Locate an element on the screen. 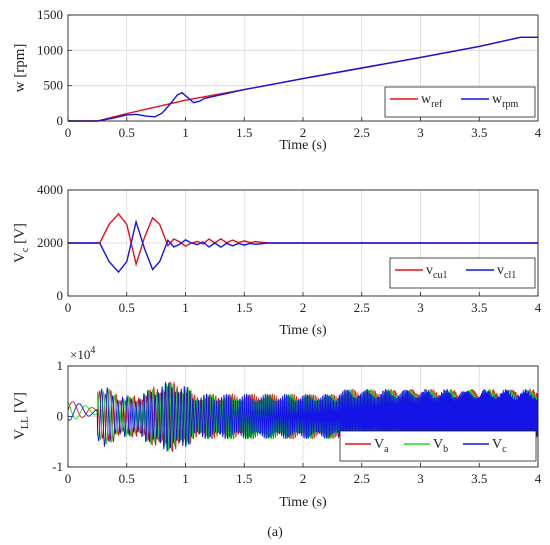 The height and width of the screenshot is (545, 550). capacitor-legend: vcu1 vcl1 is located at coordinates (462, 273).